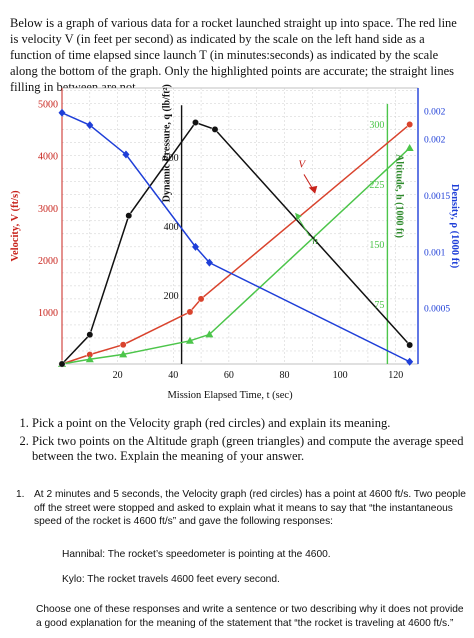  Describe the element at coordinates (285, 375) in the screenshot. I see `x-tick-label: 80` at that location.